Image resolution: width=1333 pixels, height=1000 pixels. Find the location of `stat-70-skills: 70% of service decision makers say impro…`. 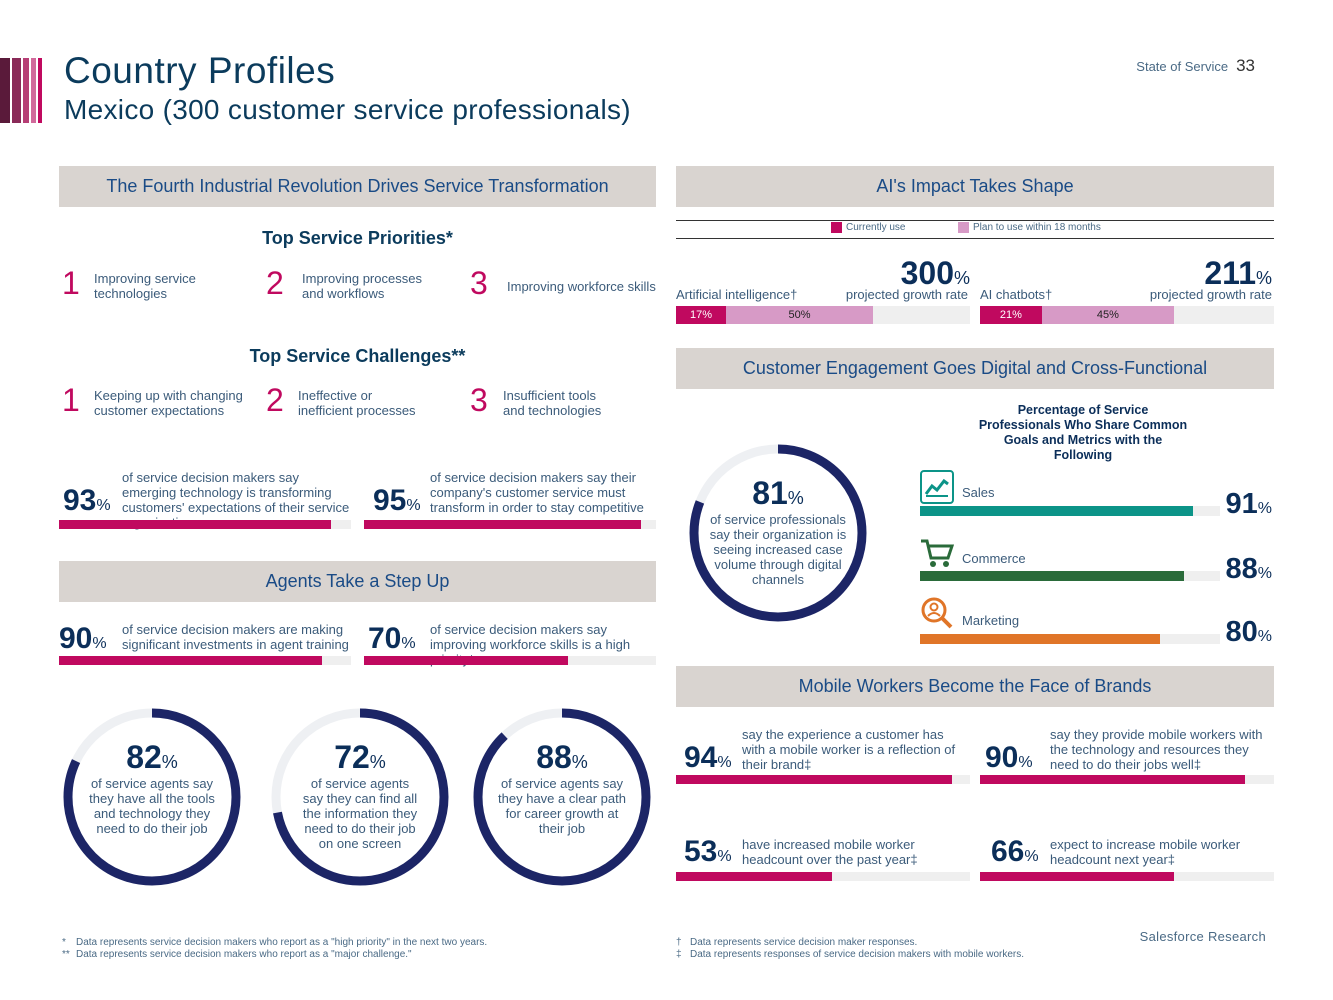

stat-70-skills: 70% of service decision makers say impro… is located at coordinates (510, 645).